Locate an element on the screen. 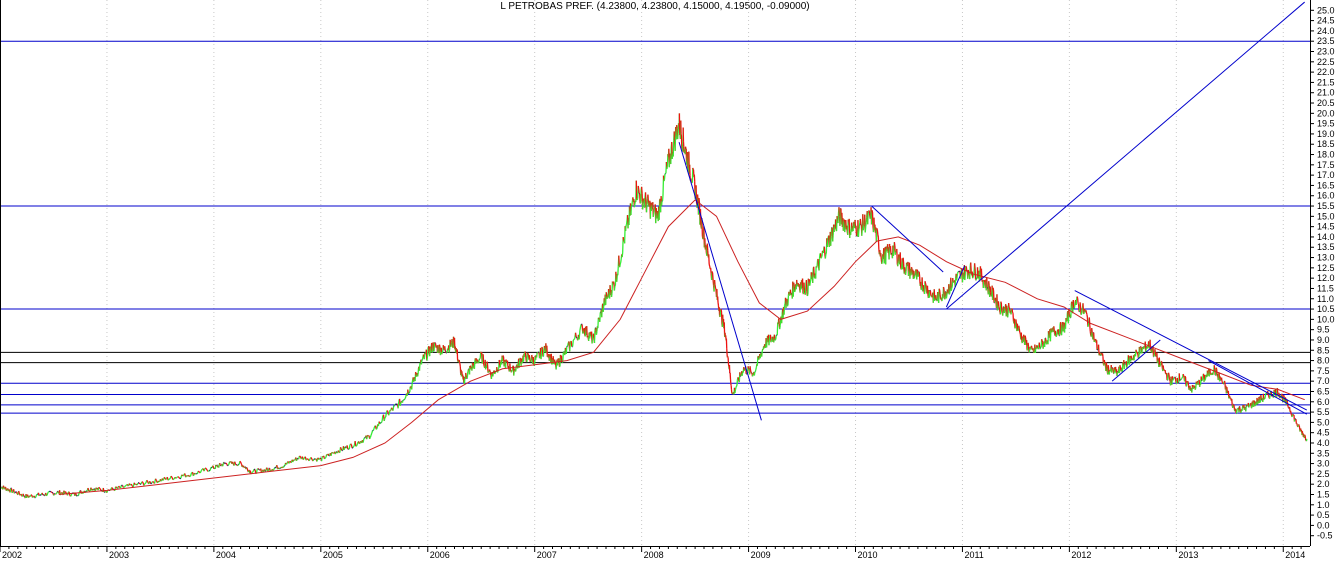 This screenshot has height=561, width=1336. y-tick-label: 16.0 is located at coordinates (1326, 196).